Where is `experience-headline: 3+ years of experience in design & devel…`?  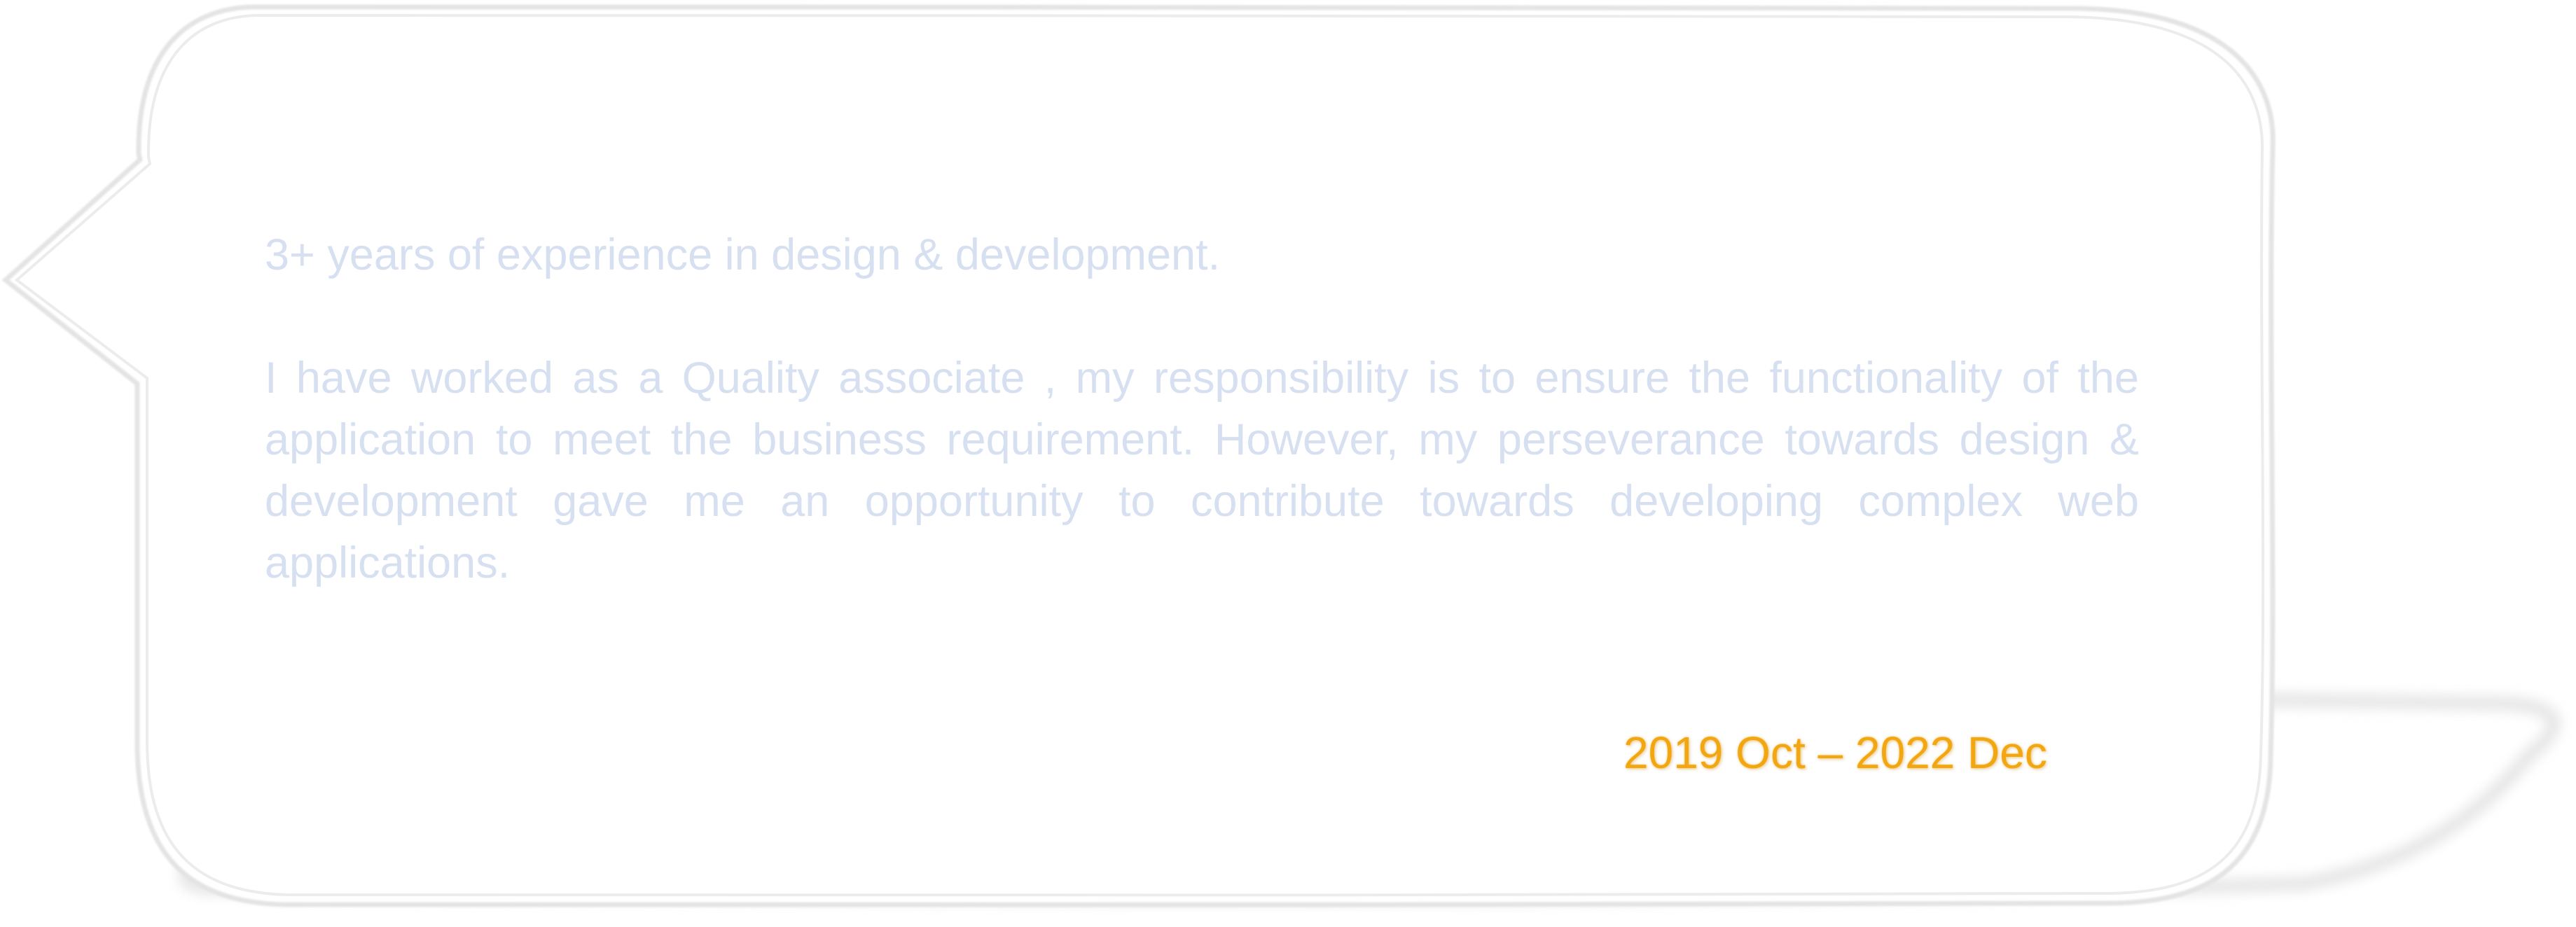
experience-headline: 3+ years of experience in design & devel… is located at coordinates (743, 255).